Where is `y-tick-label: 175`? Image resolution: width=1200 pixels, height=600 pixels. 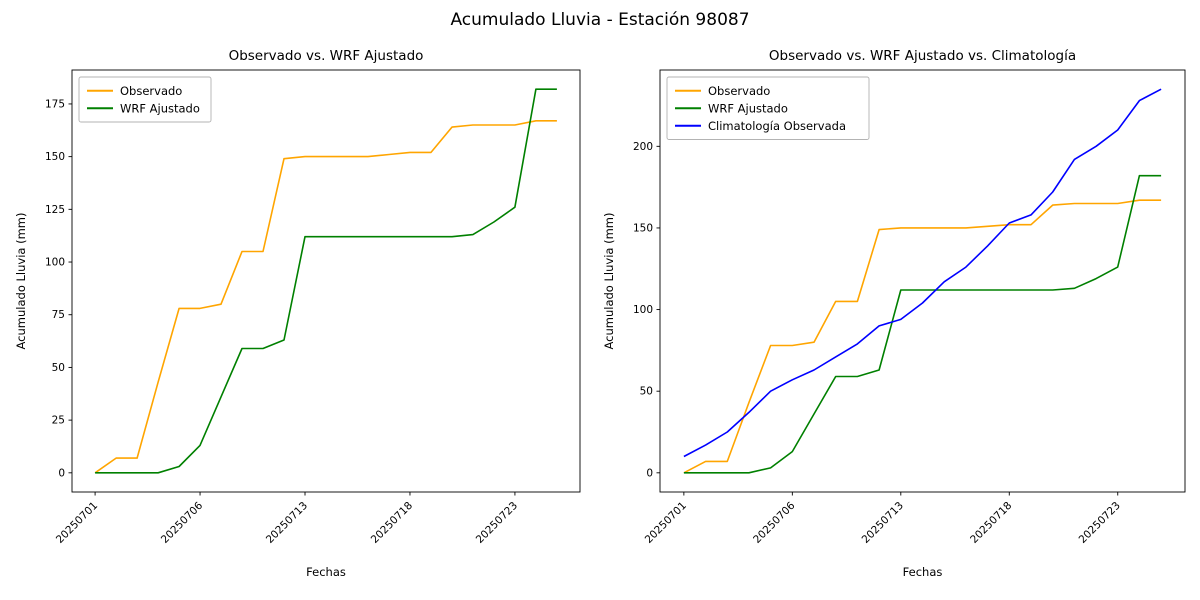 y-tick-label: 175 is located at coordinates (55, 104).